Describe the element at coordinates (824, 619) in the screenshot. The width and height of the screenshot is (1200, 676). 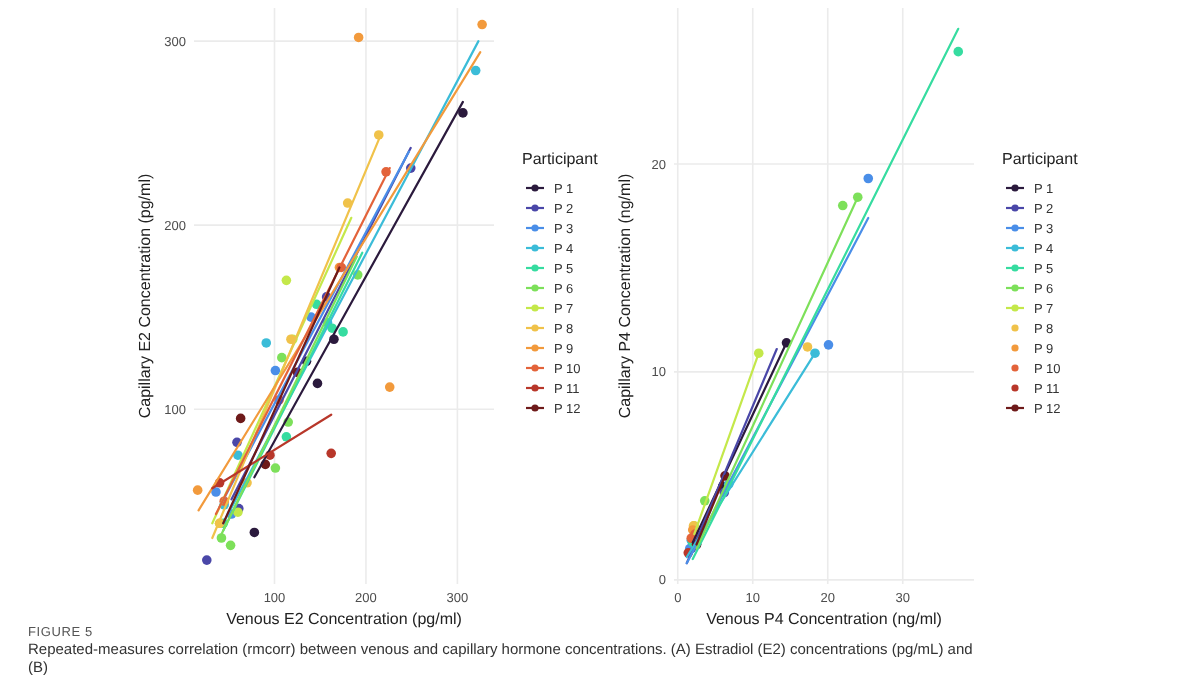
I see `x-axis-title: Venous P4 Concentration (ng/ml)` at that location.